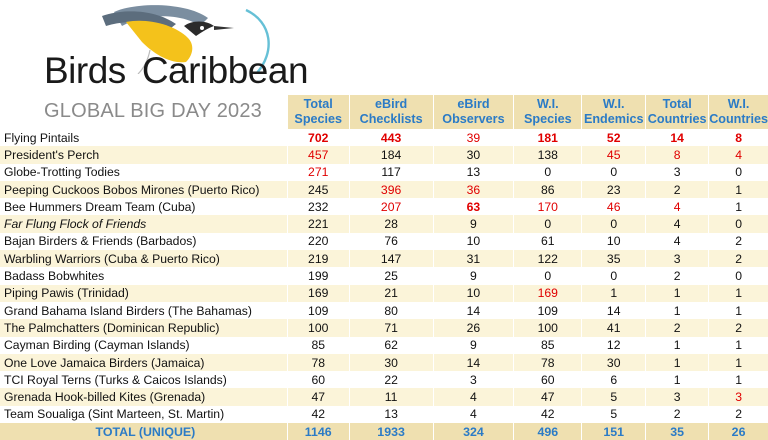 The image size is (768, 440). I want to click on stat-cell: 220, so click(318, 241).